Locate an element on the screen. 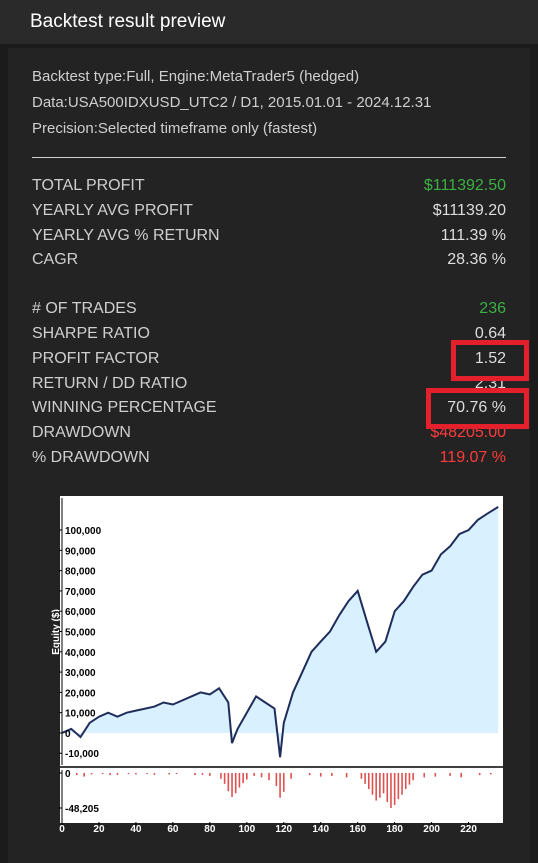  stat-value: 70.76 % is located at coordinates (476, 408).